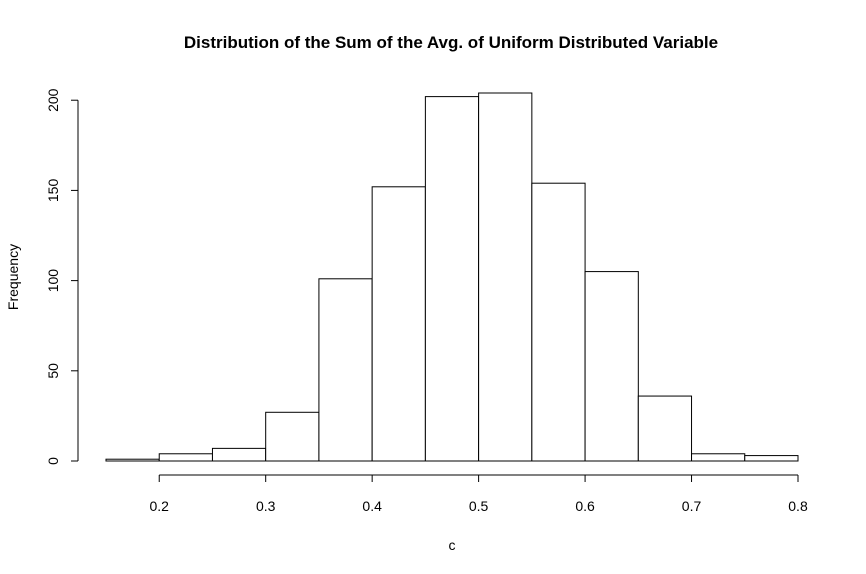 Image resolution: width=866 pixels, height=574 pixels. I want to click on x-tick-label-6: 0.8, so click(798, 506).